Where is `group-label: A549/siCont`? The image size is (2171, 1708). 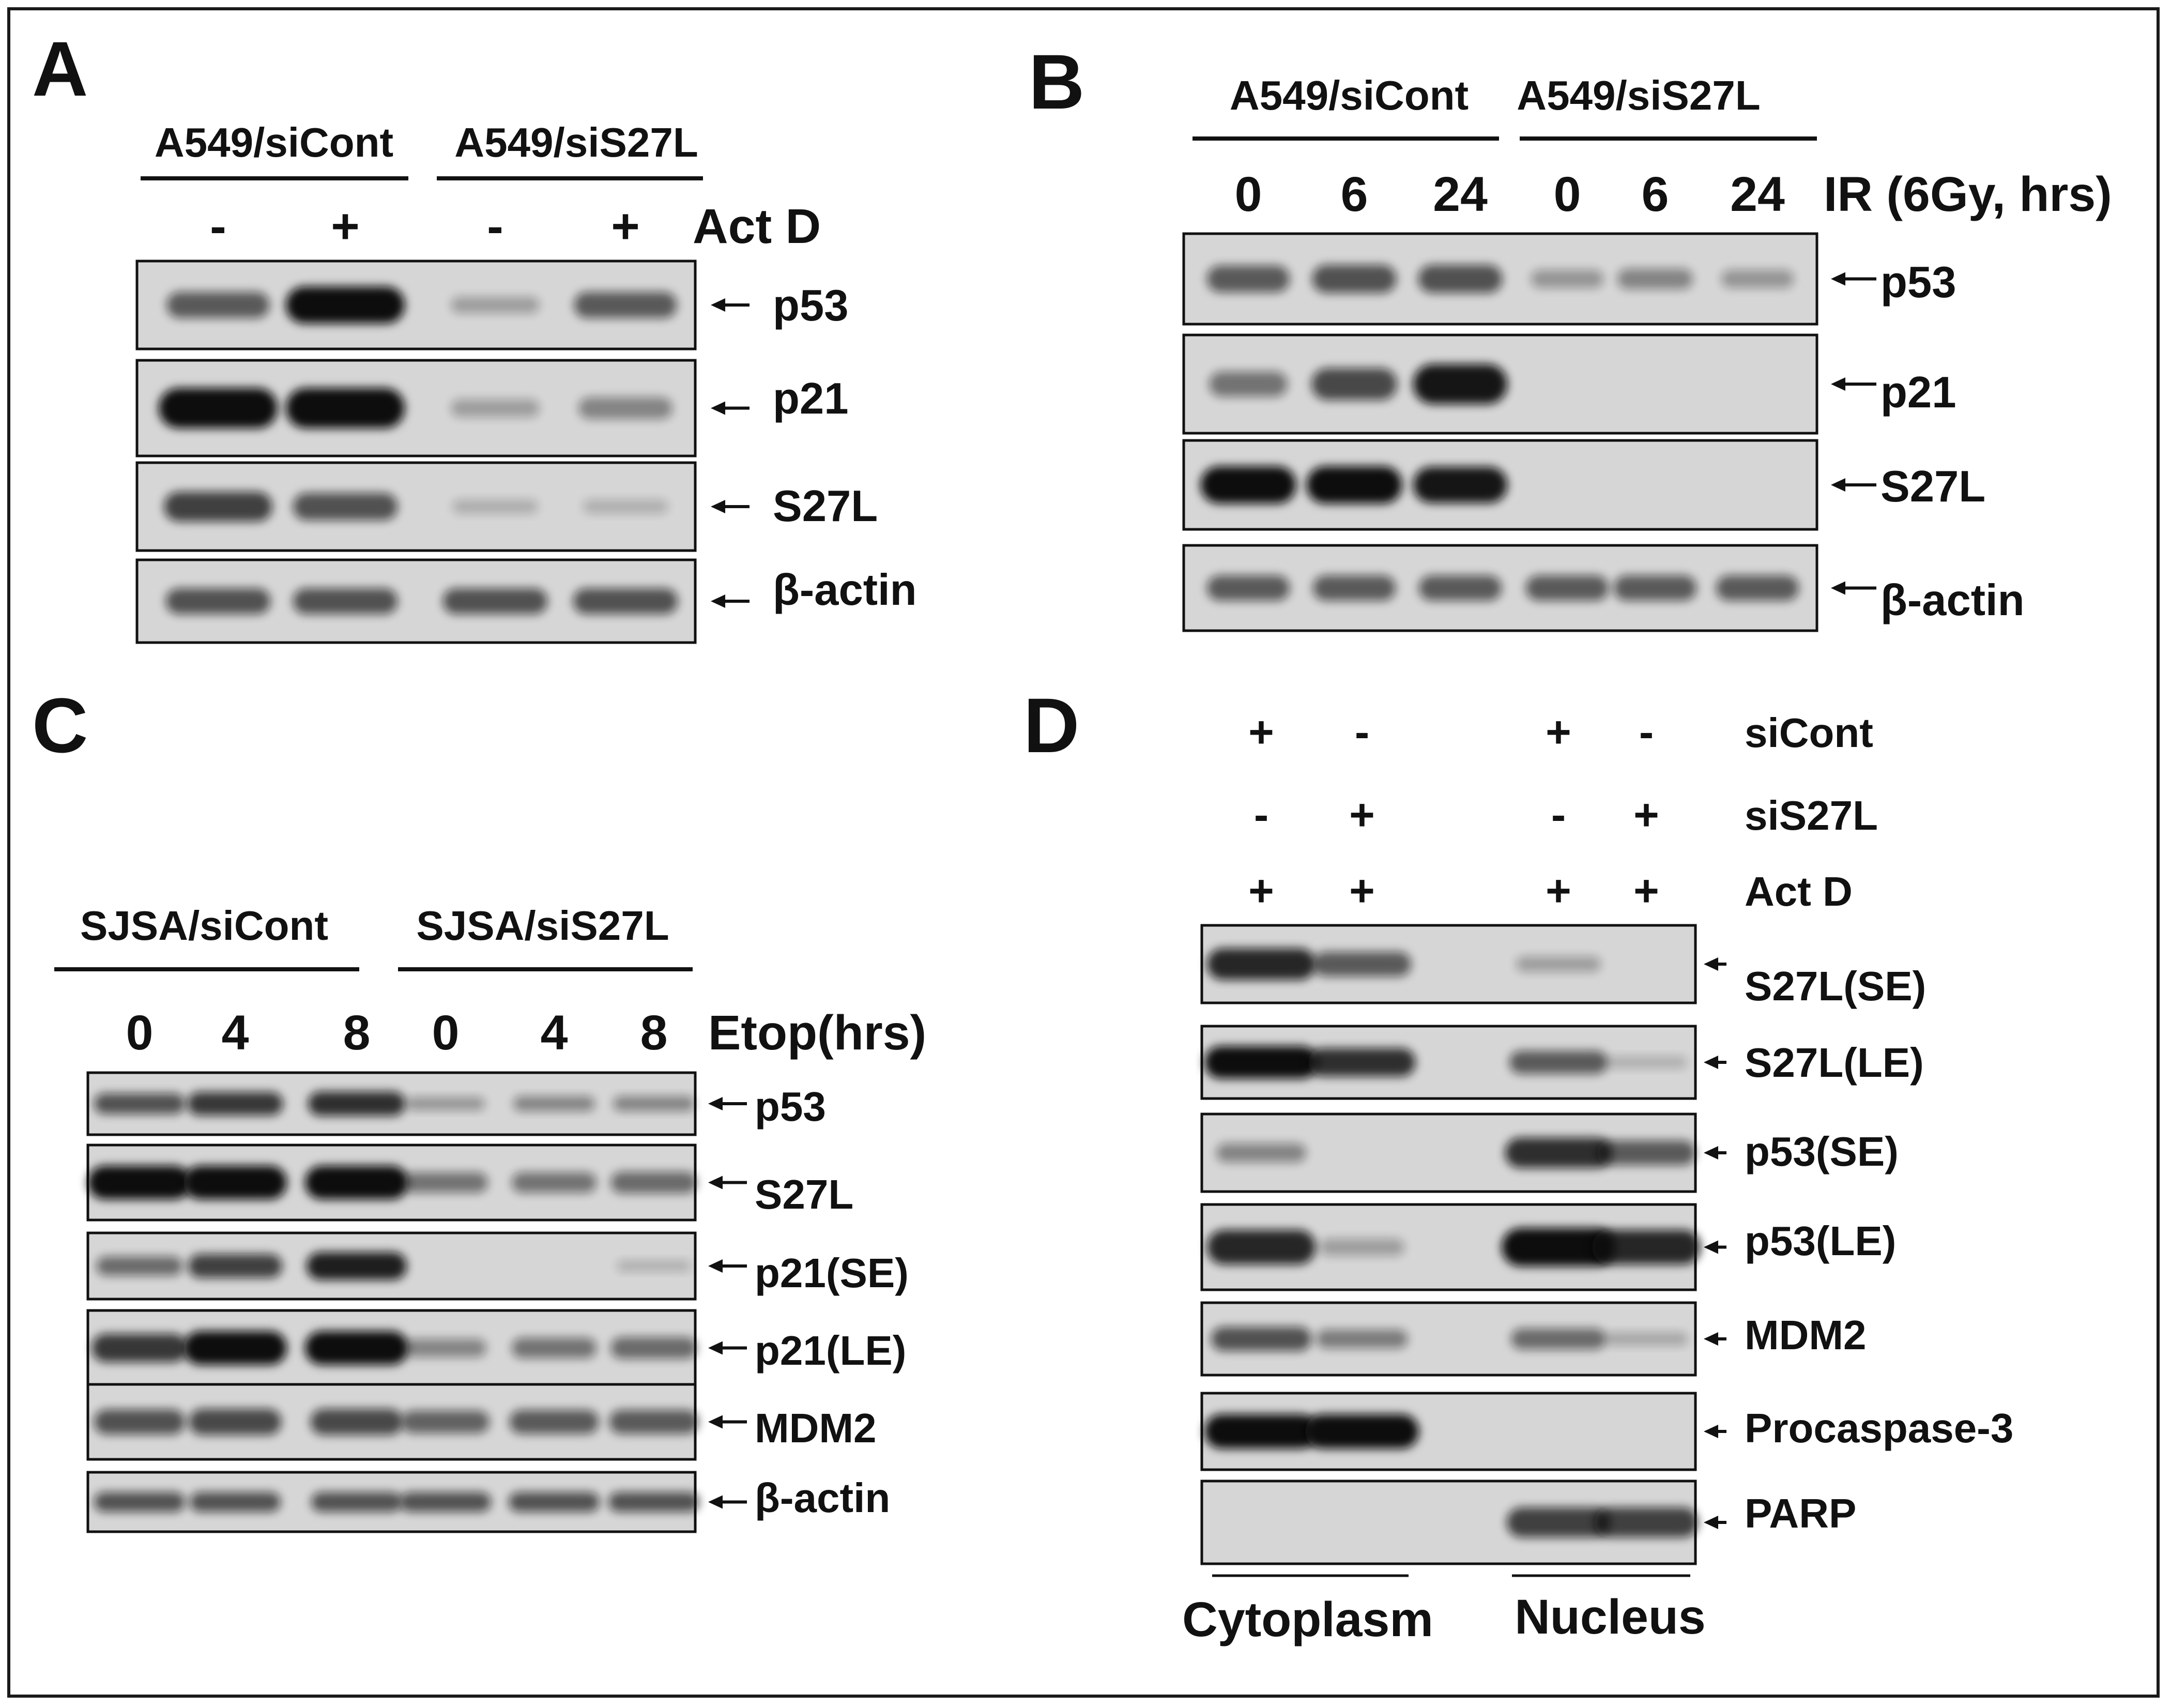 group-label: A549/siCont is located at coordinates (274, 142).